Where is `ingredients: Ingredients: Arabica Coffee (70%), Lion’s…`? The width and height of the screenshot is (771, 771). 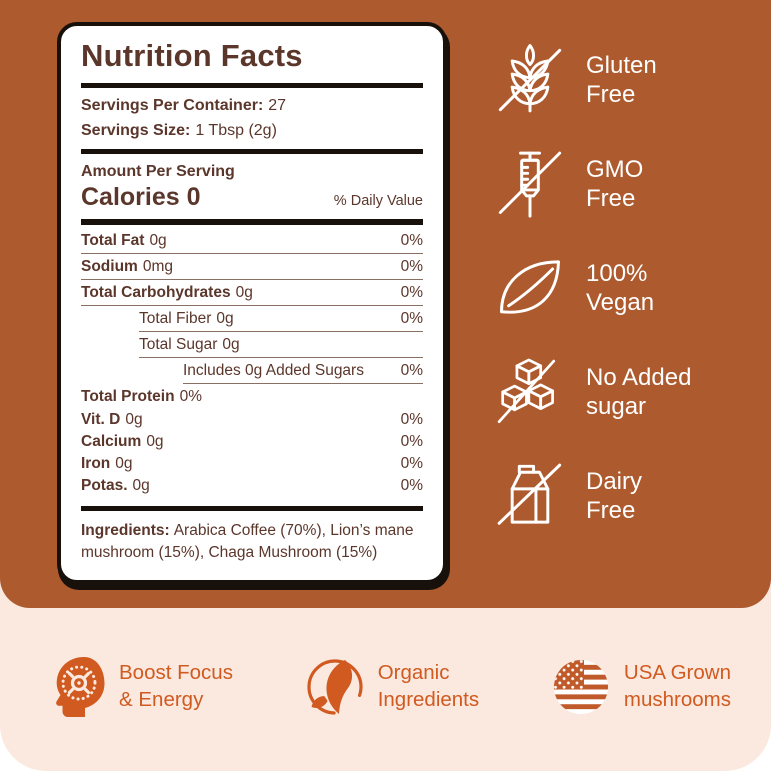 ingredients: Ingredients: Arabica Coffee (70%), Lion’s… is located at coordinates (252, 542).